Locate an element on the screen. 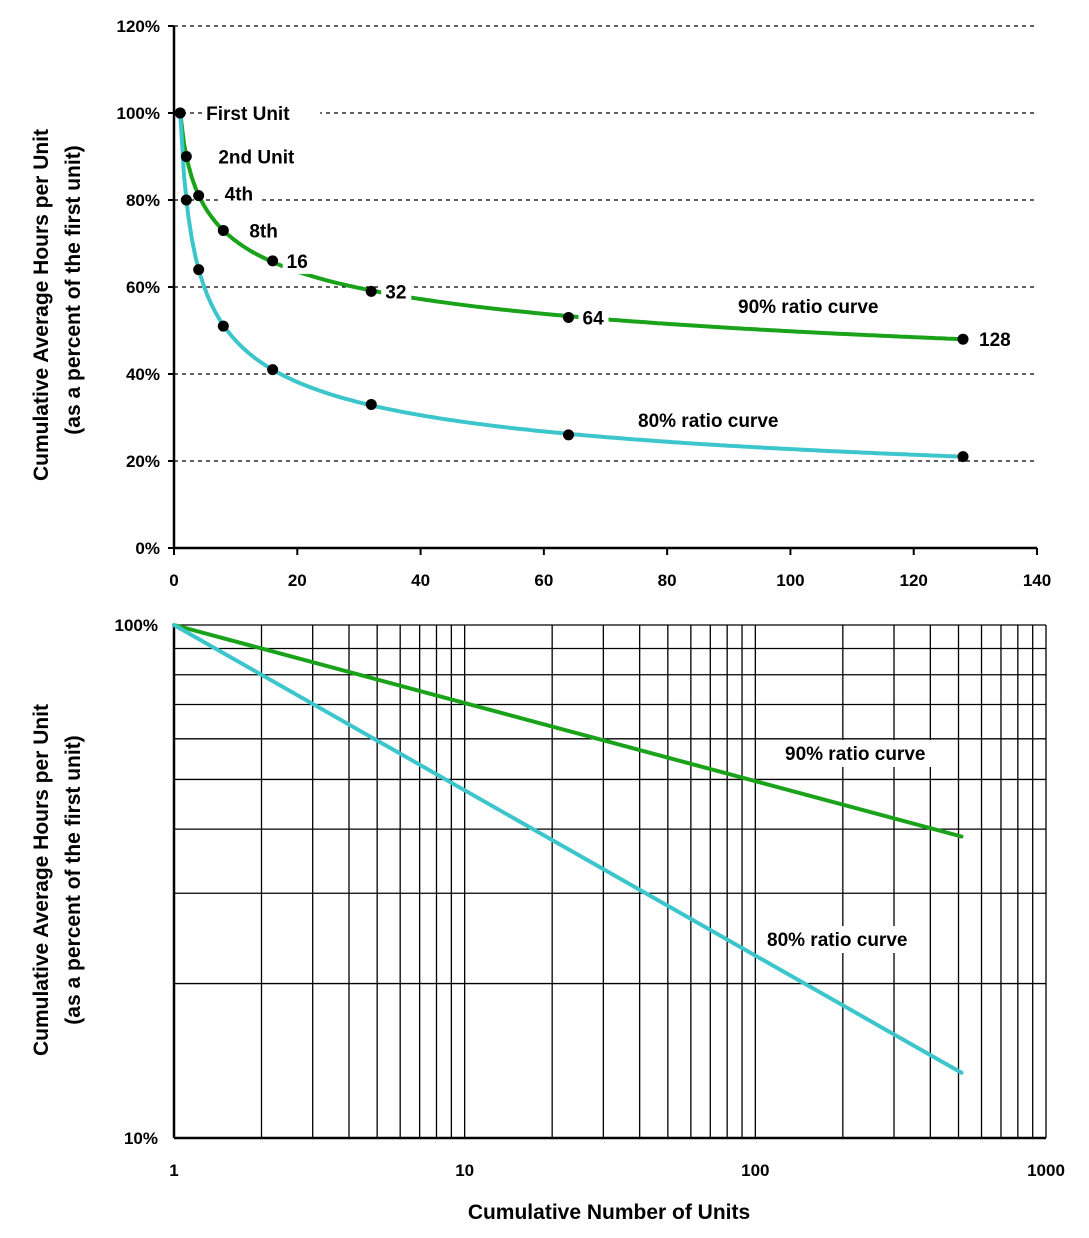 The image size is (1089, 1238). top-ylabel-line-2: (as a percent of the first unit) is located at coordinates (73, 289).